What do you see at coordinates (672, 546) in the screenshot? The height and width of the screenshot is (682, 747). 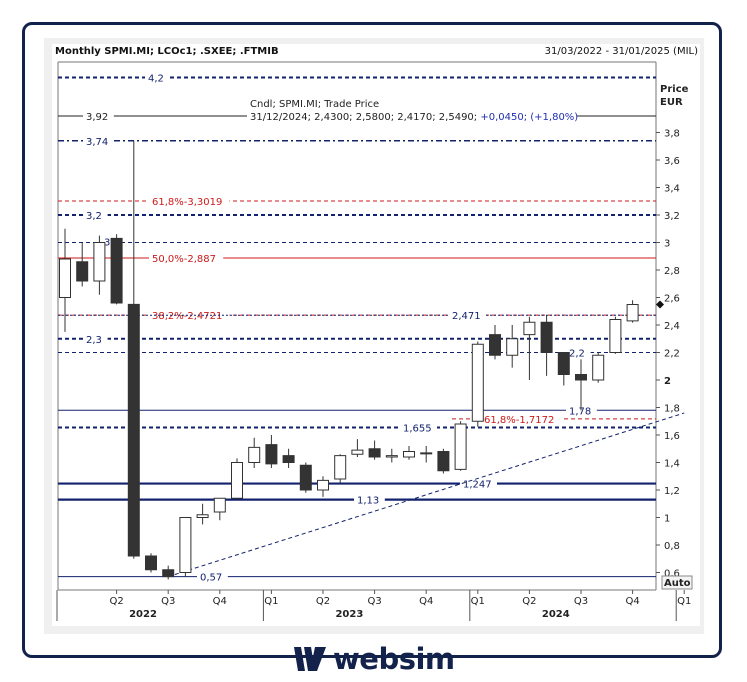 I see `y-tick-label: 0,8` at bounding box center [672, 546].